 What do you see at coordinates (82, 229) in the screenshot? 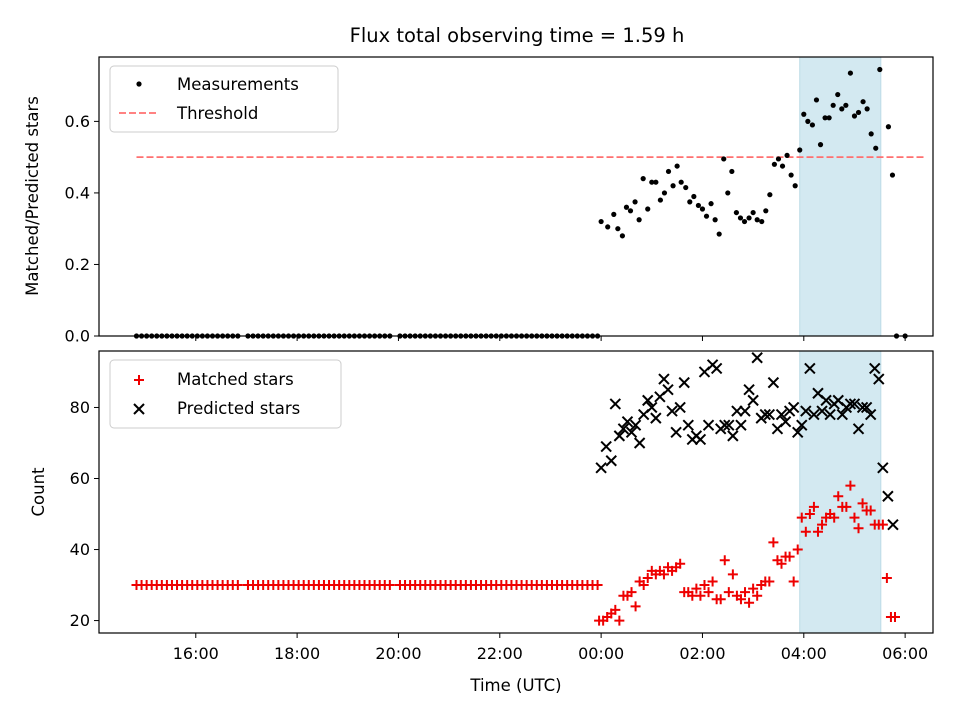
I see `top-y-axis: 0.0 0.2 0.4 0.6` at bounding box center [82, 229].